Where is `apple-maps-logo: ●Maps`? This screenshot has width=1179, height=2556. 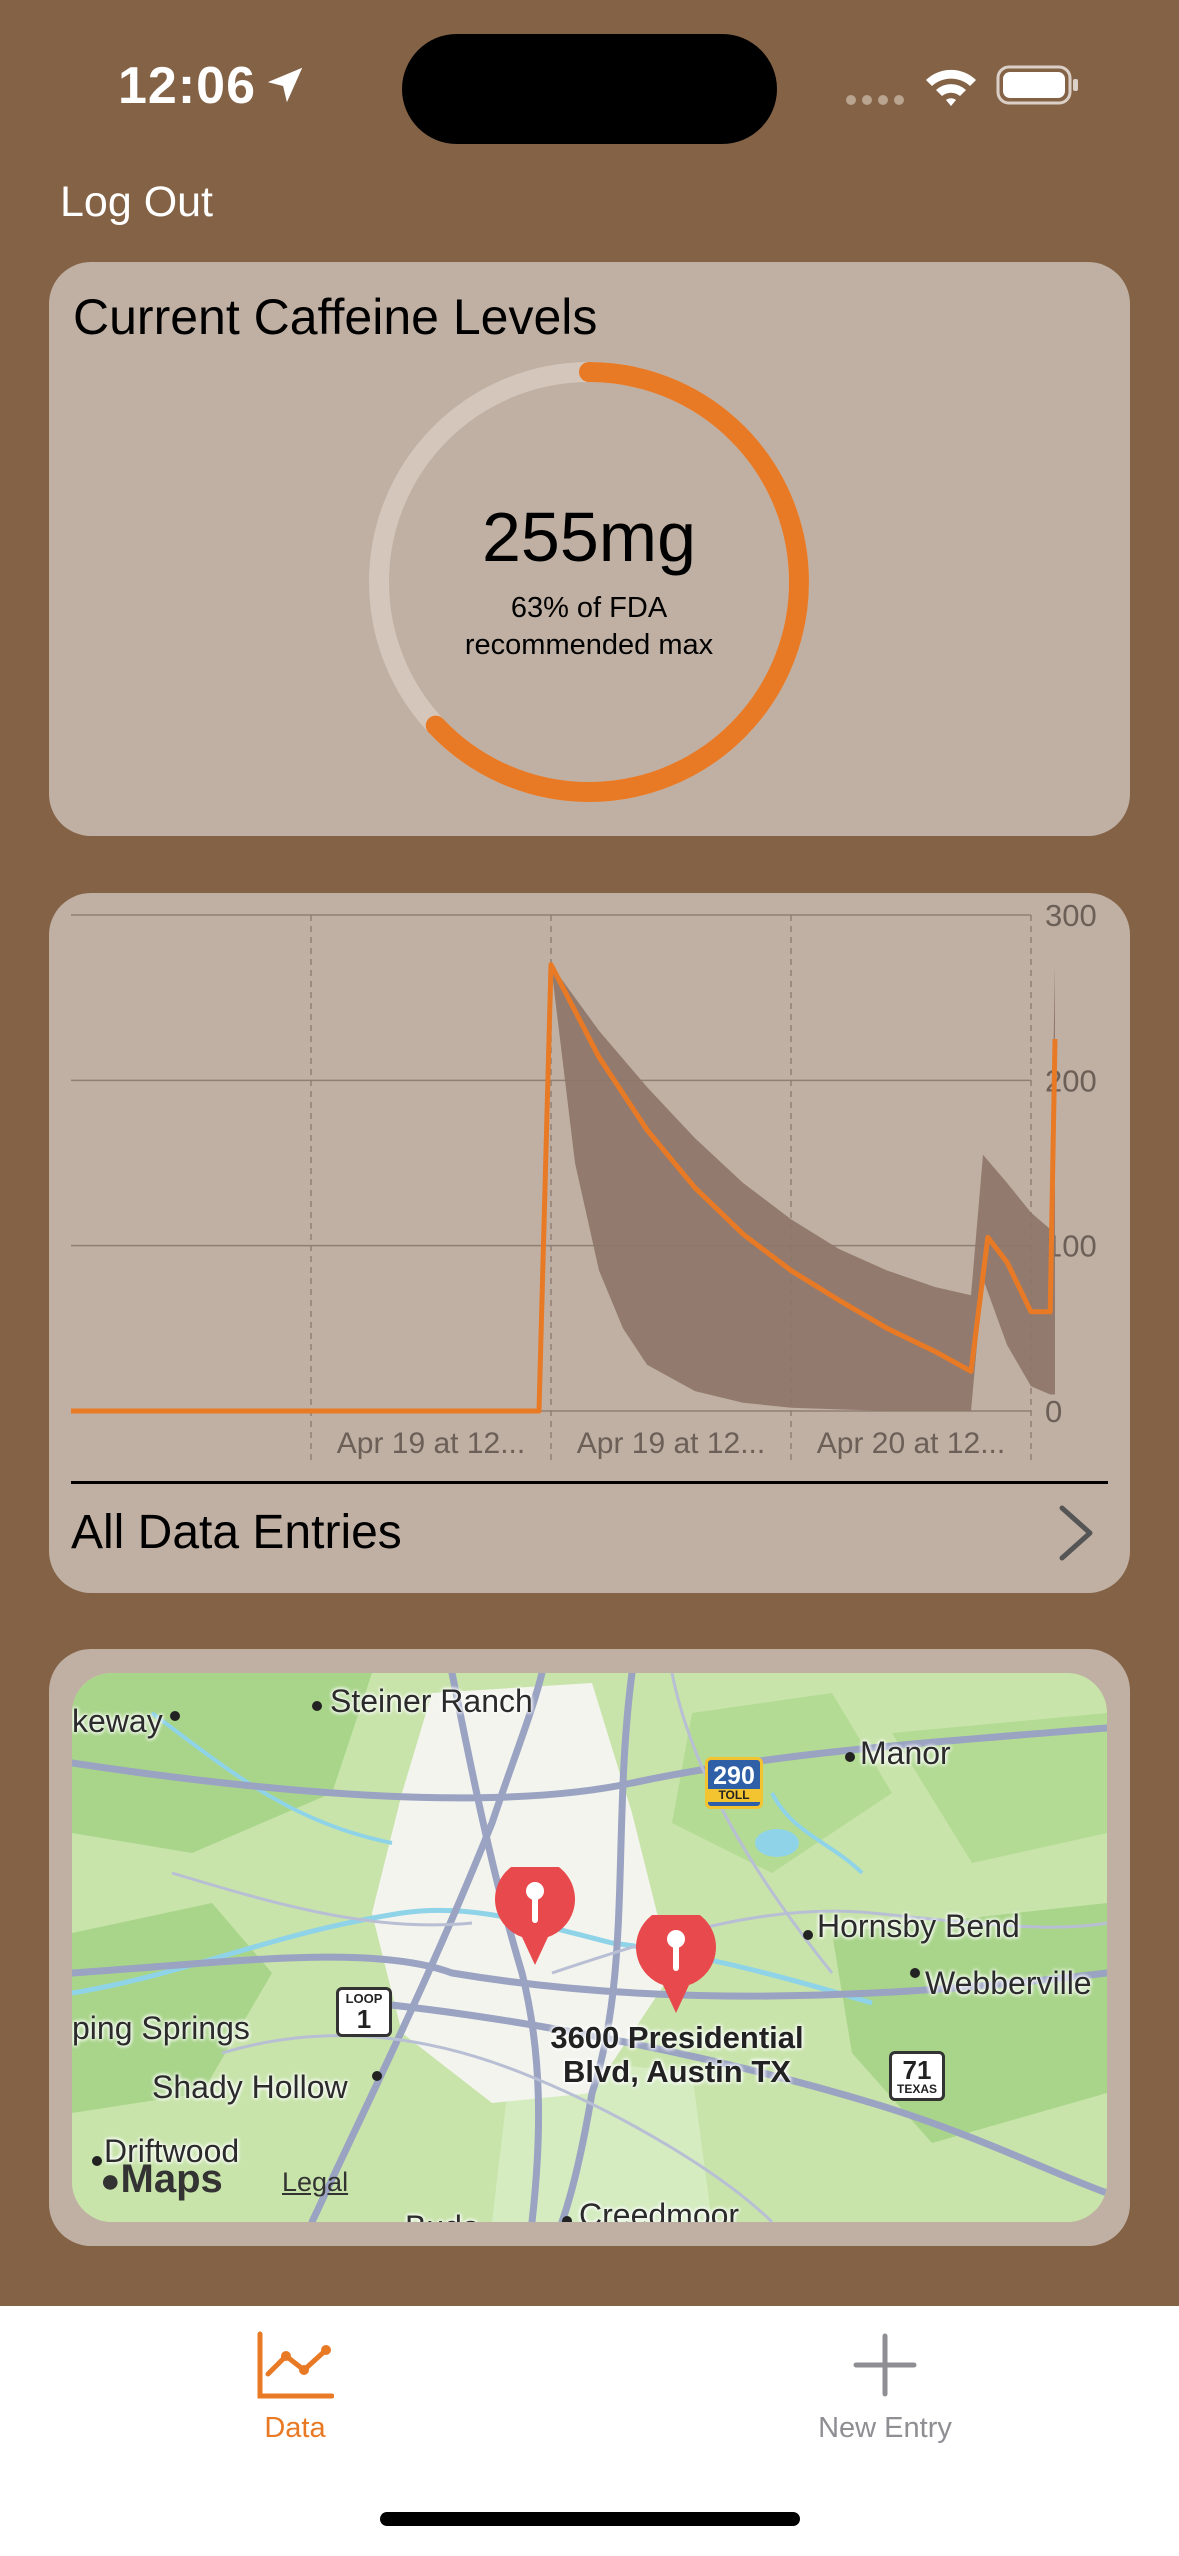
apple-maps-logo: ●Maps is located at coordinates (161, 2179).